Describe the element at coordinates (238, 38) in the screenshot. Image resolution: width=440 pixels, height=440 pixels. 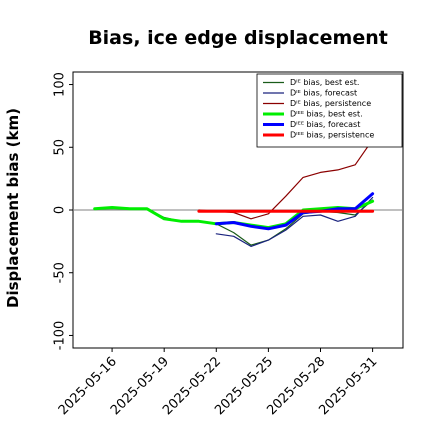
I see `chart-title: Bias, ice edge displacement` at that location.